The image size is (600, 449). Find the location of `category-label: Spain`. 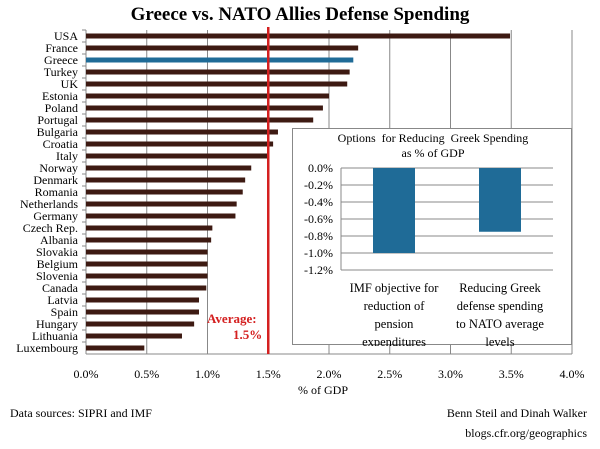

category-label: Spain is located at coordinates (64, 312).